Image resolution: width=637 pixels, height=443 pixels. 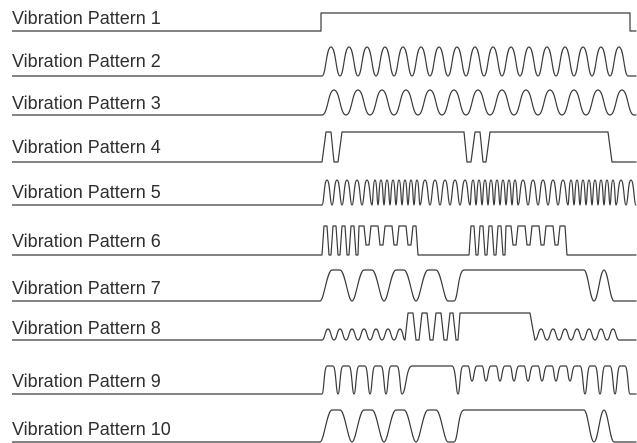 What do you see at coordinates (86, 328) in the screenshot?
I see `pattern-label-8: Vibration Pattern 8` at bounding box center [86, 328].